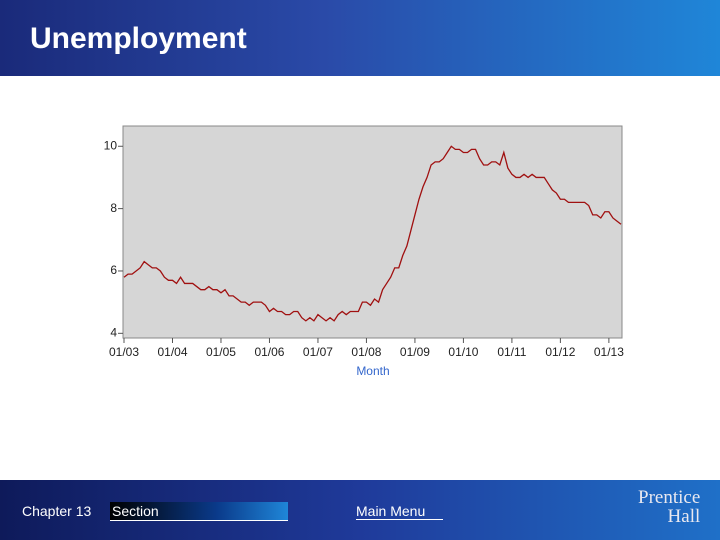 Image resolution: width=720 pixels, height=540 pixels. Describe the element at coordinates (113, 270) in the screenshot. I see `y-tick-label: 6` at that location.